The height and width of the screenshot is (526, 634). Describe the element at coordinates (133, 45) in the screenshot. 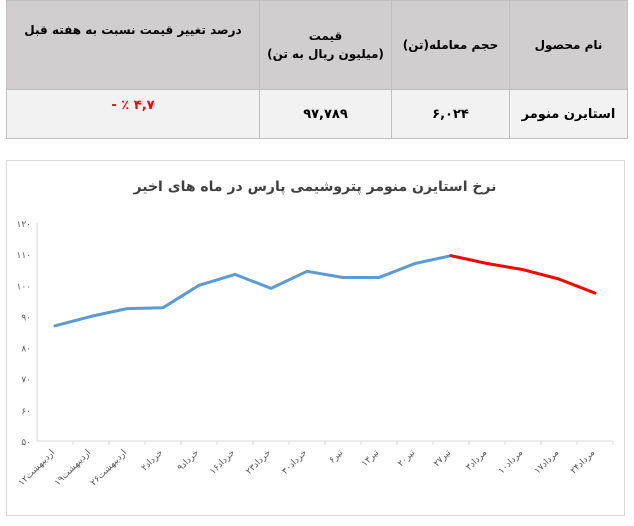

I see `header-change: درصد تغییر قیمت نسبت به هفته قبل` at that location.